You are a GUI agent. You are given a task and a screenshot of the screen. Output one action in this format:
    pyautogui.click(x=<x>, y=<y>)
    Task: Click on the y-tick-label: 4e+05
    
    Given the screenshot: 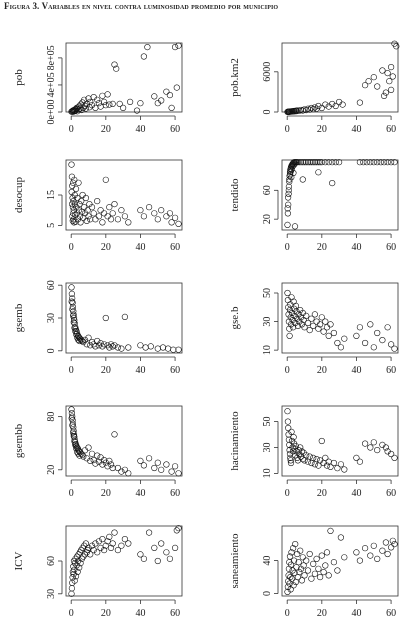 What is the action you would take?
    pyautogui.click(x=51, y=84)
    